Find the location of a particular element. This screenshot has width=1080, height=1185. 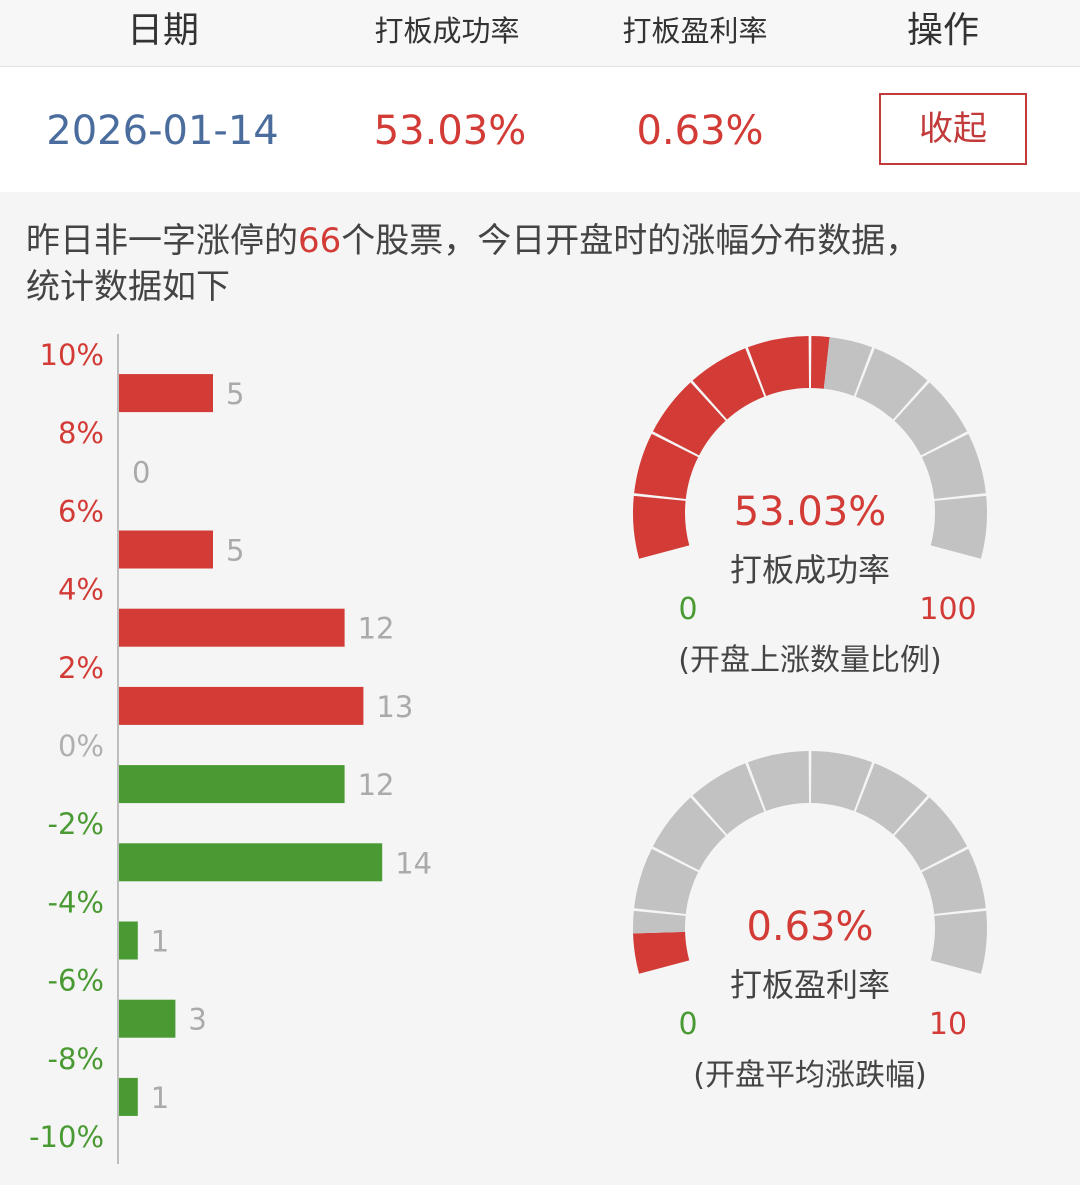

row-success-rate: 53.03% is located at coordinates (450, 131).